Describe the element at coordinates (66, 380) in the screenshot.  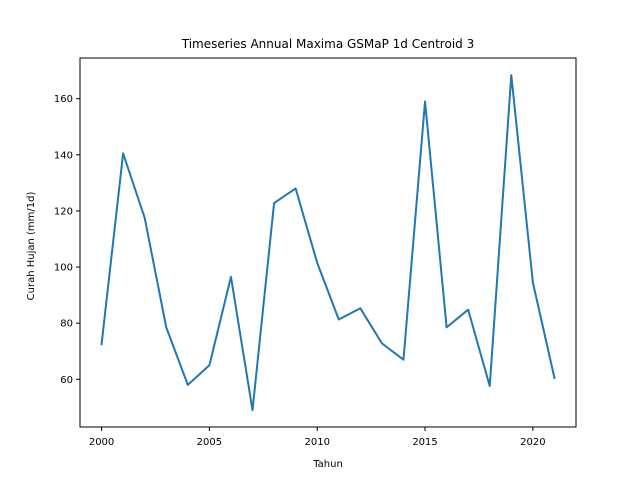
I see `y-tick-label: 60` at that location.